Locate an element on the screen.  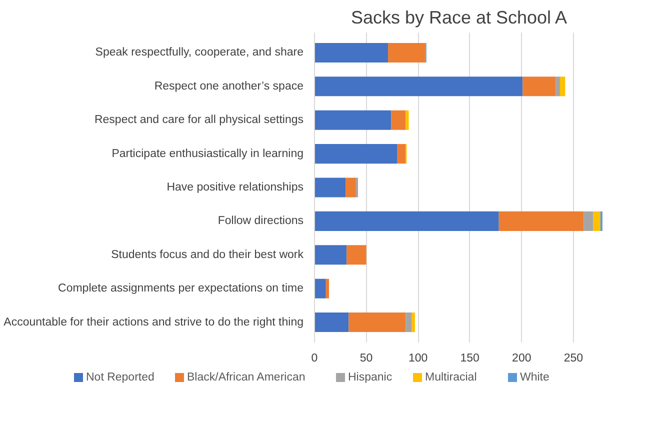
legend-label: Black/African American is located at coordinates (246, 378).